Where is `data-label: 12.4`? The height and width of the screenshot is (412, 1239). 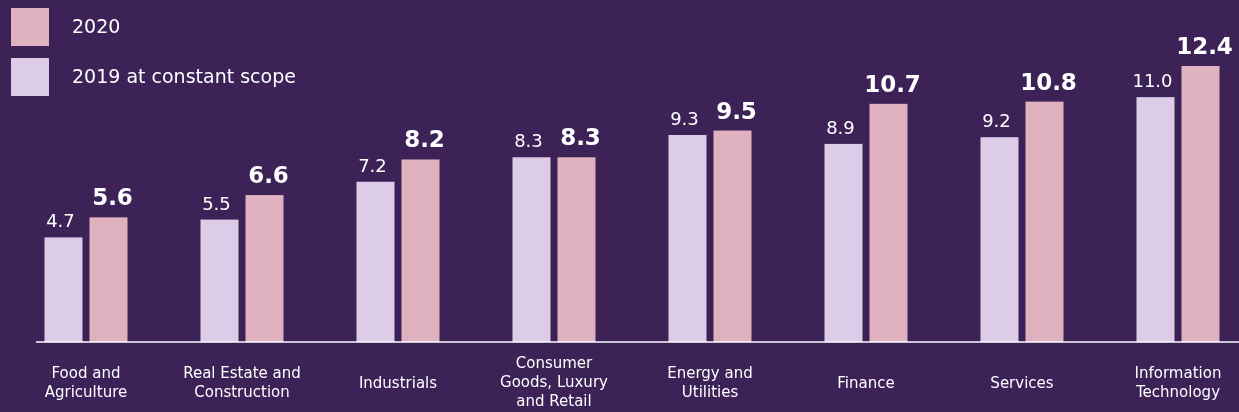
data-label: 12.4 is located at coordinates (1204, 46).